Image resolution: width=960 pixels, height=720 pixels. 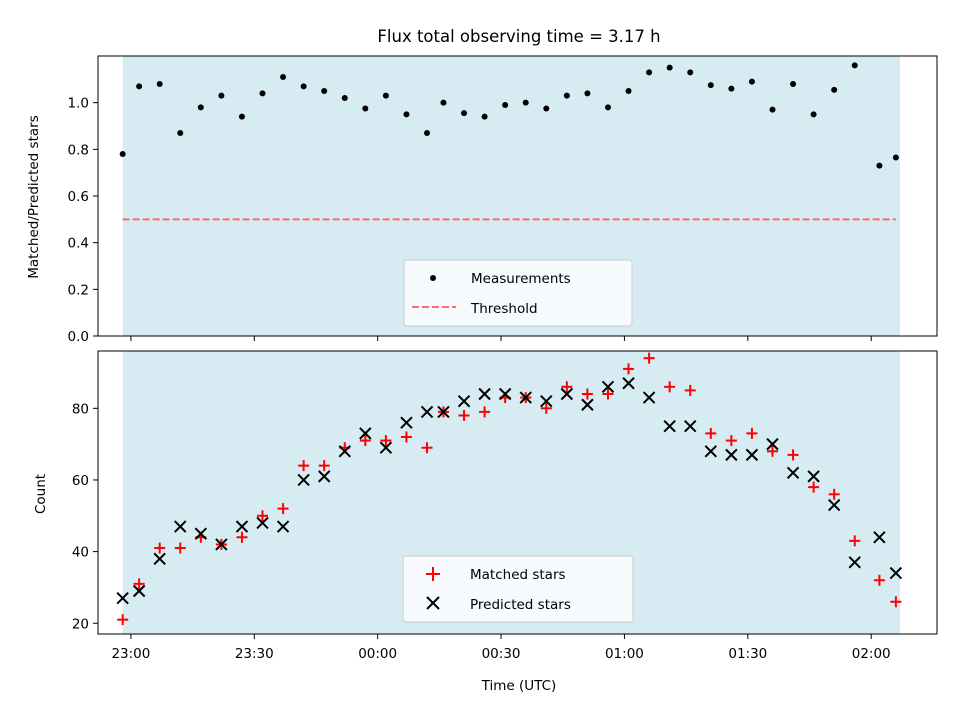 What do you see at coordinates (78, 104) in the screenshot?
I see `y-tick-label: 1.0` at bounding box center [78, 104].